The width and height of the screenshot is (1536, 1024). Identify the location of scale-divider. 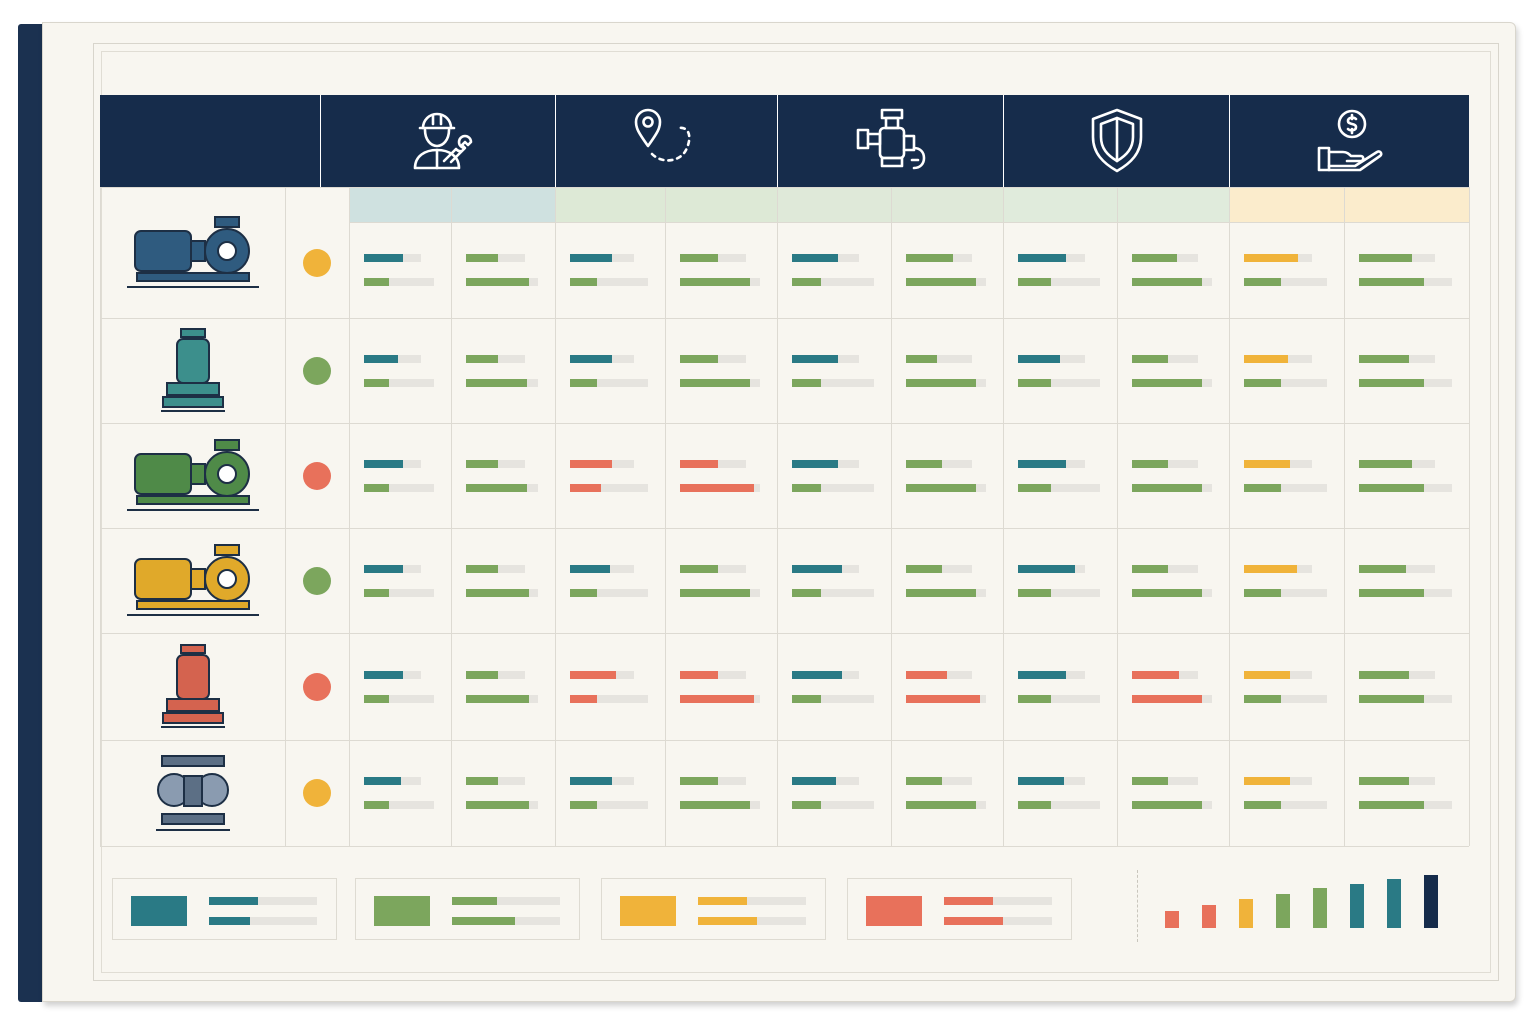
(1137, 906).